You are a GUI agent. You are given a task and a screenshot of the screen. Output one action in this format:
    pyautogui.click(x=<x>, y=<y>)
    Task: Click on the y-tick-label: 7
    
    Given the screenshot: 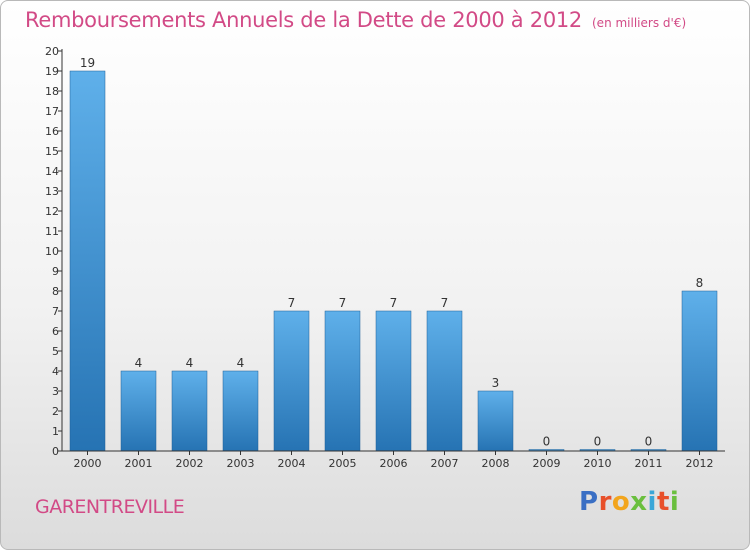 What is the action you would take?
    pyautogui.click(x=55, y=311)
    